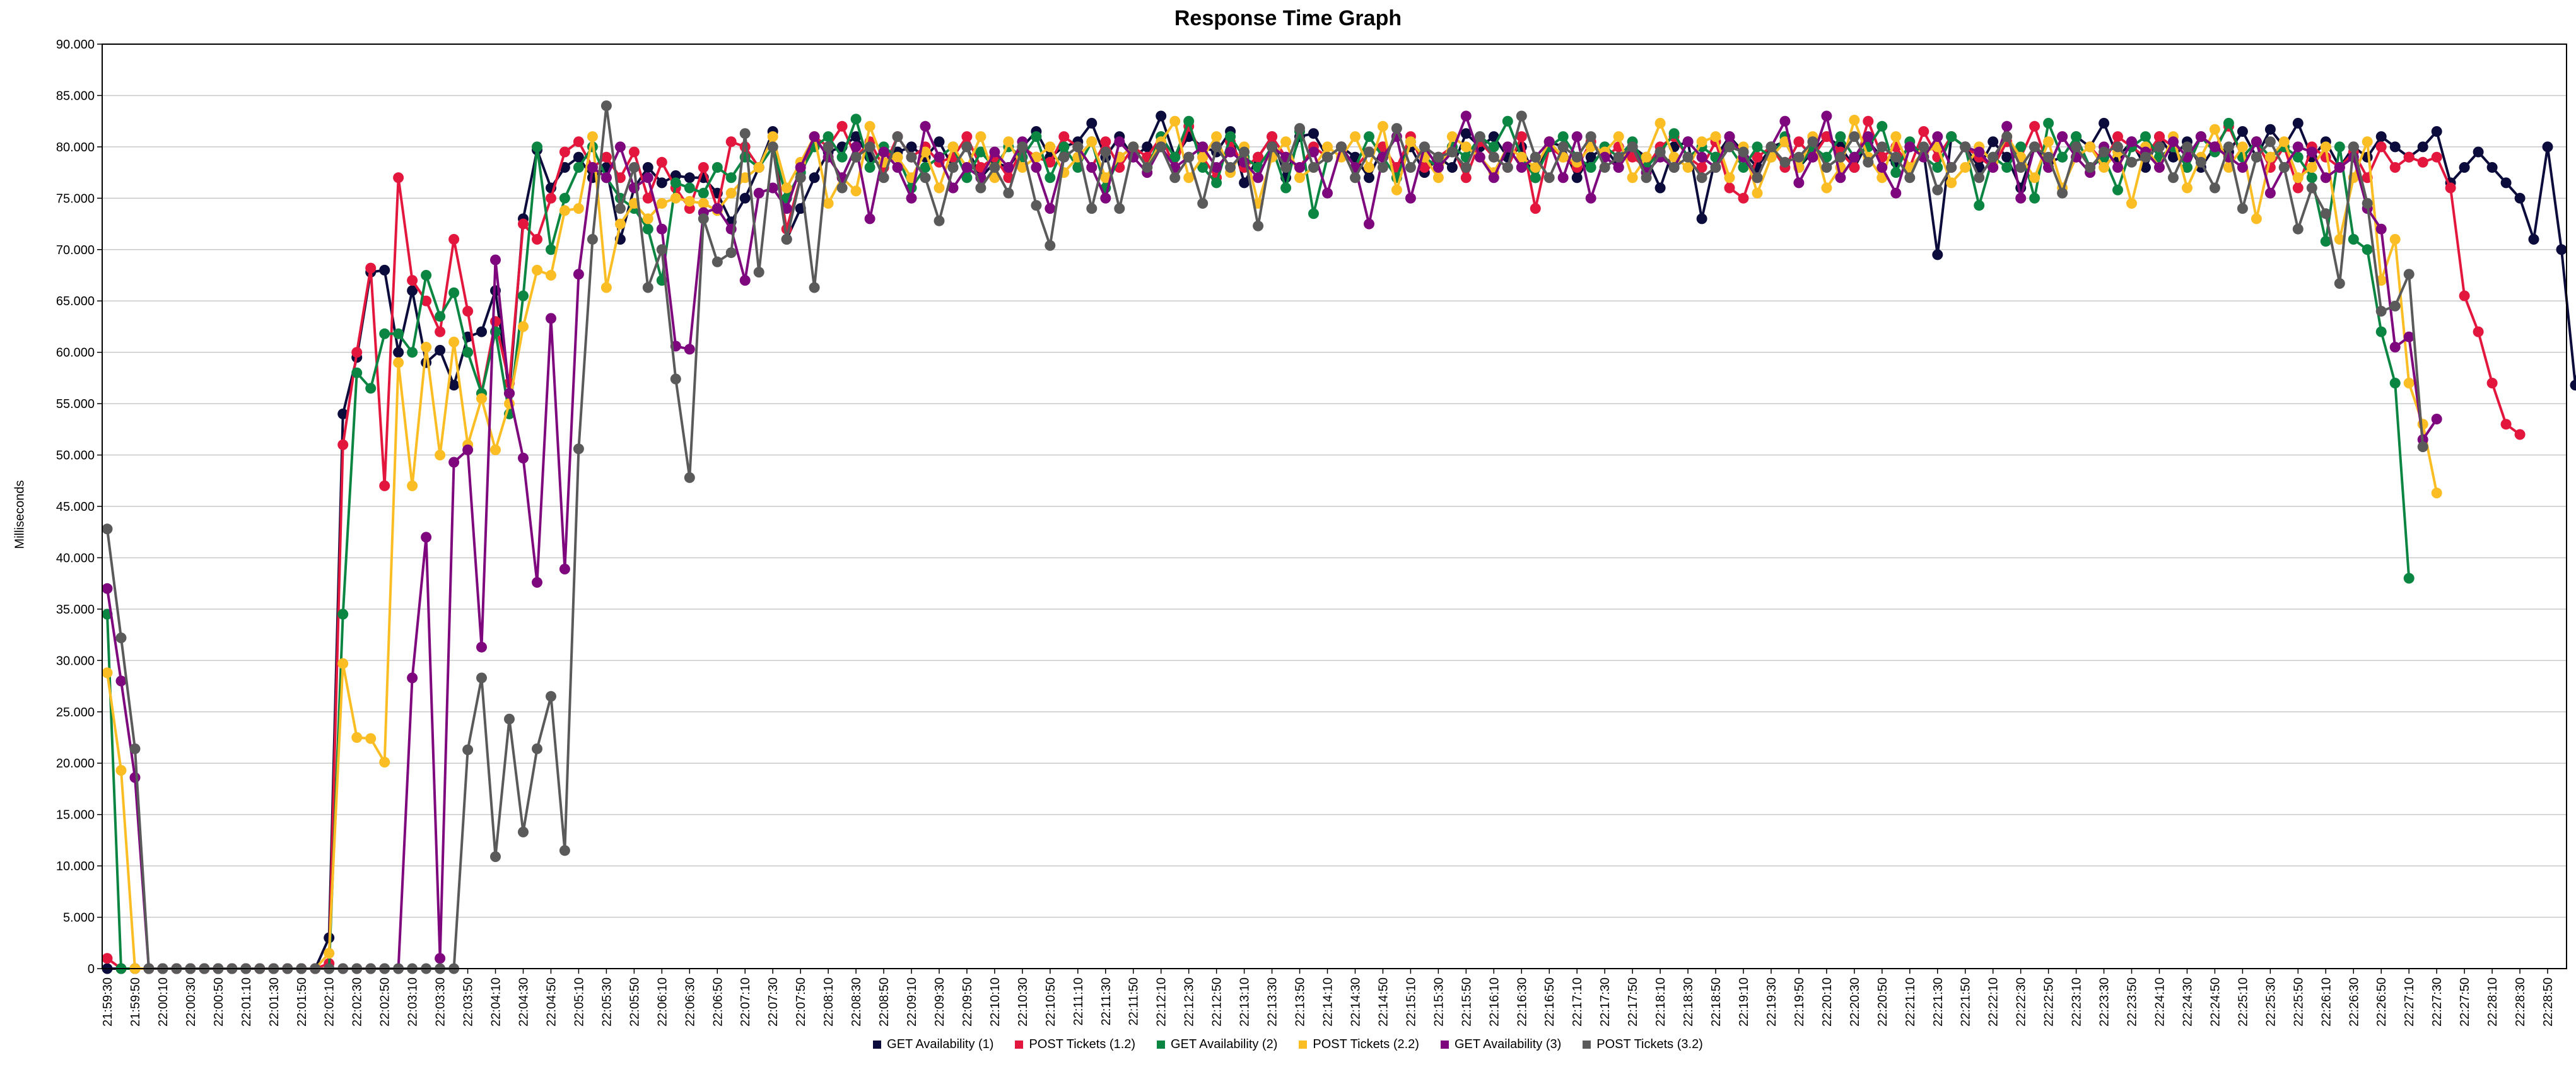 This screenshot has height=1067, width=2576. Describe the element at coordinates (2049, 1002) in the screenshot. I see `x-tick-label: 22:22:50` at that location.